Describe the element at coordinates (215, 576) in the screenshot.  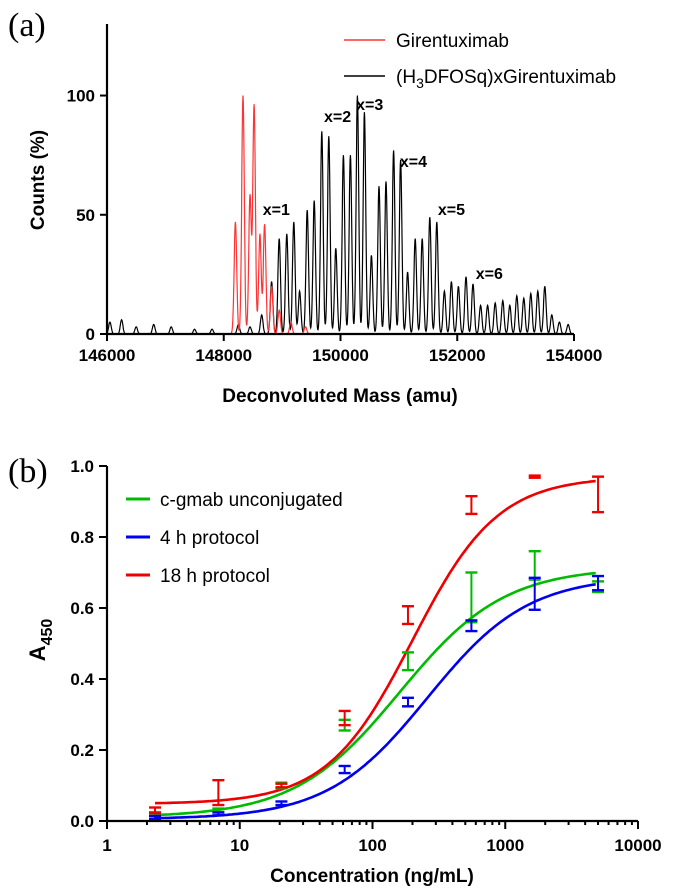
I see `legend-label: 18 h protocol` at that location.